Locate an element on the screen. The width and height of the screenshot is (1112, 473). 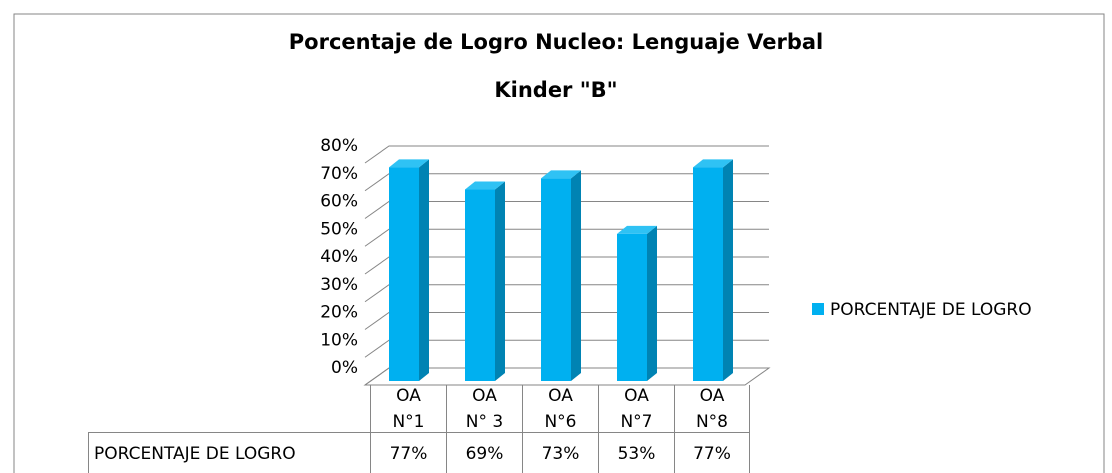
y-tick-label: 40% is located at coordinates (339, 257).